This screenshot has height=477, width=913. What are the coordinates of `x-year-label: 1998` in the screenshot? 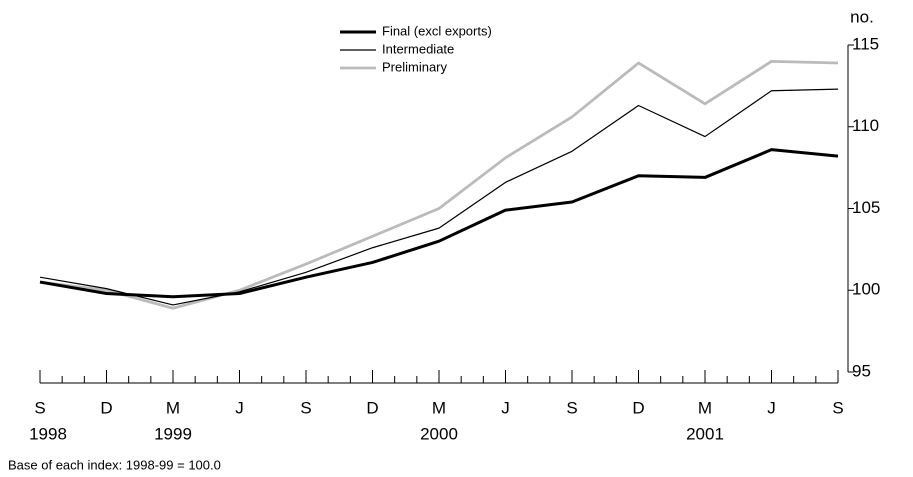 It's located at (48, 433).